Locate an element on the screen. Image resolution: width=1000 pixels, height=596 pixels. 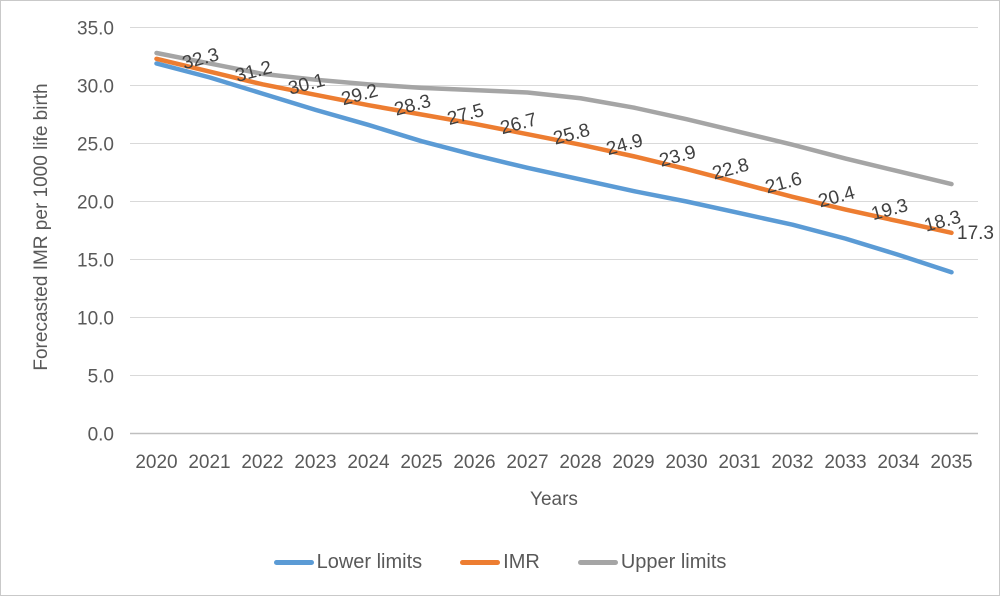
y-axis-title: Forecasted IMR per 1000 life birth is located at coordinates (41, 227).